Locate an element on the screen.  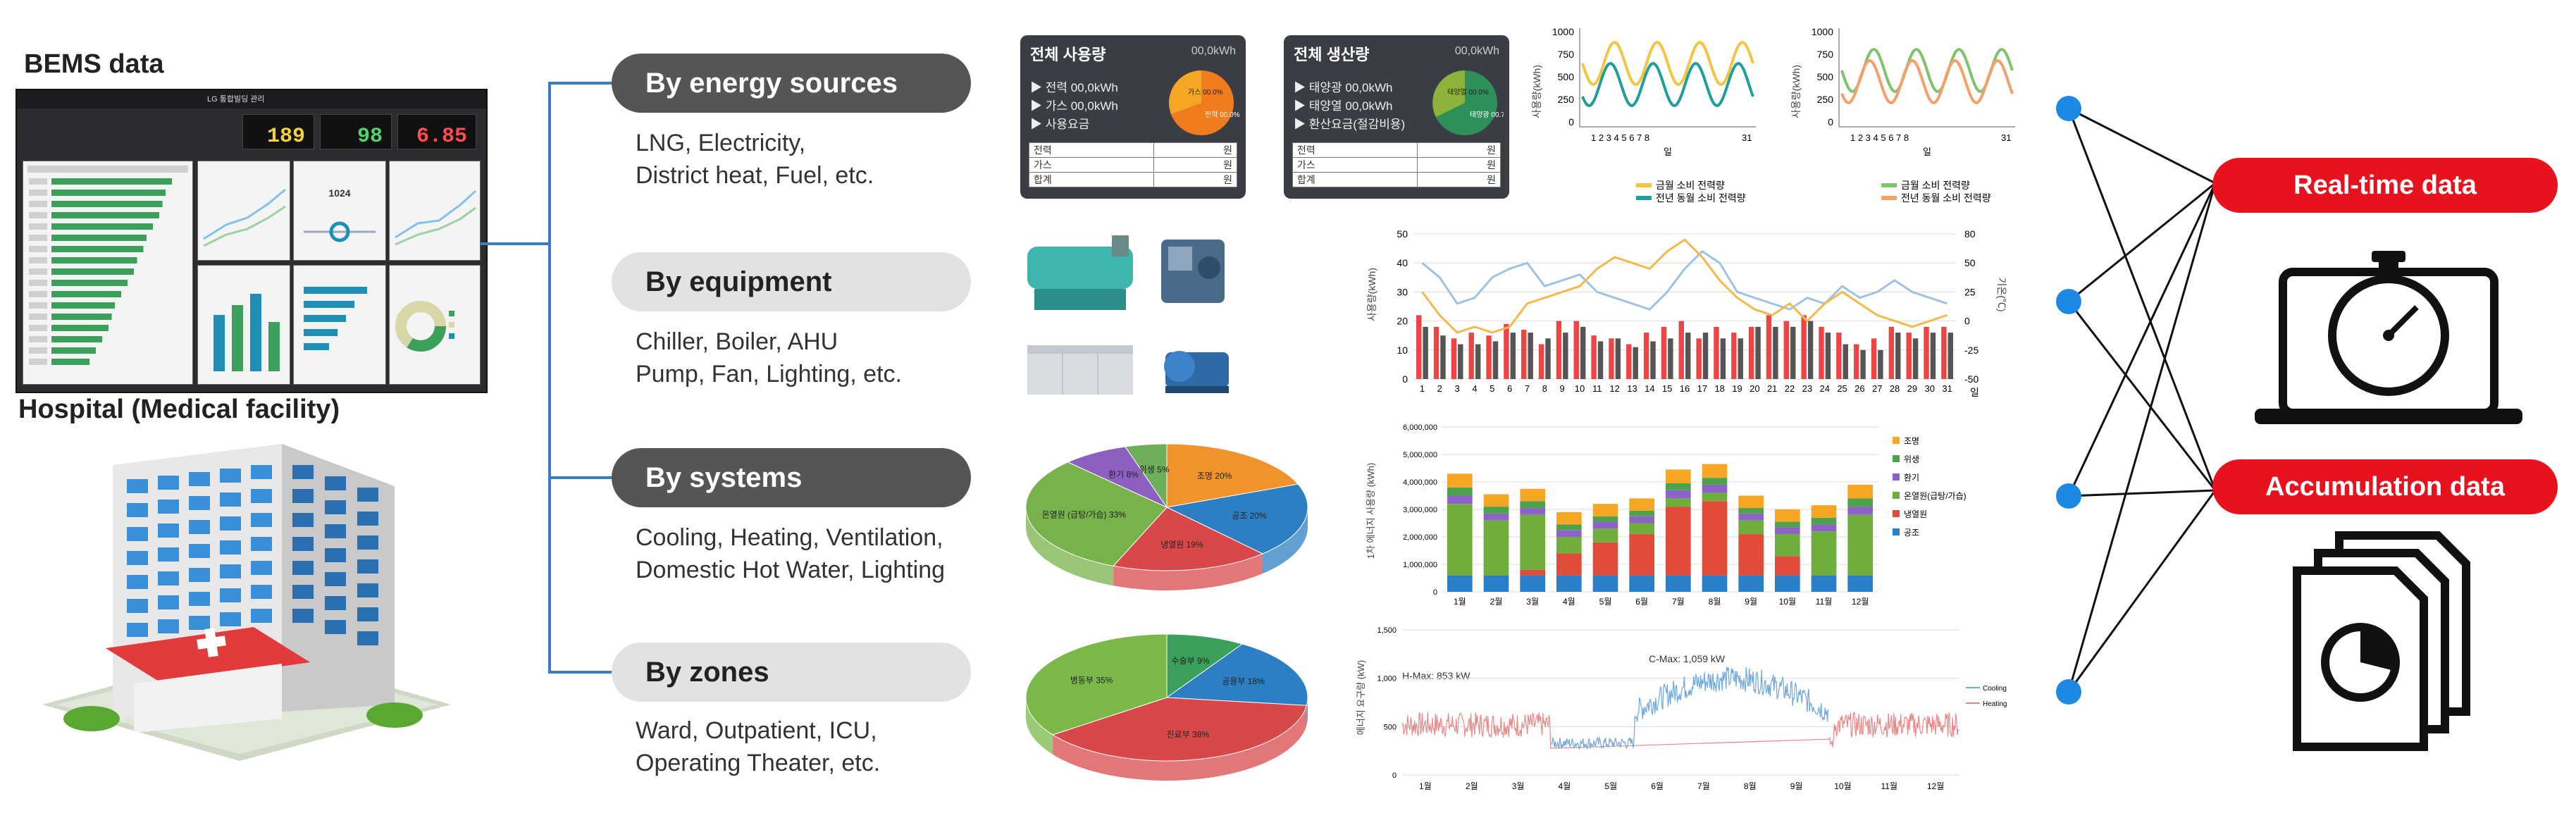
tick-label: 0 is located at coordinates (1830, 122).